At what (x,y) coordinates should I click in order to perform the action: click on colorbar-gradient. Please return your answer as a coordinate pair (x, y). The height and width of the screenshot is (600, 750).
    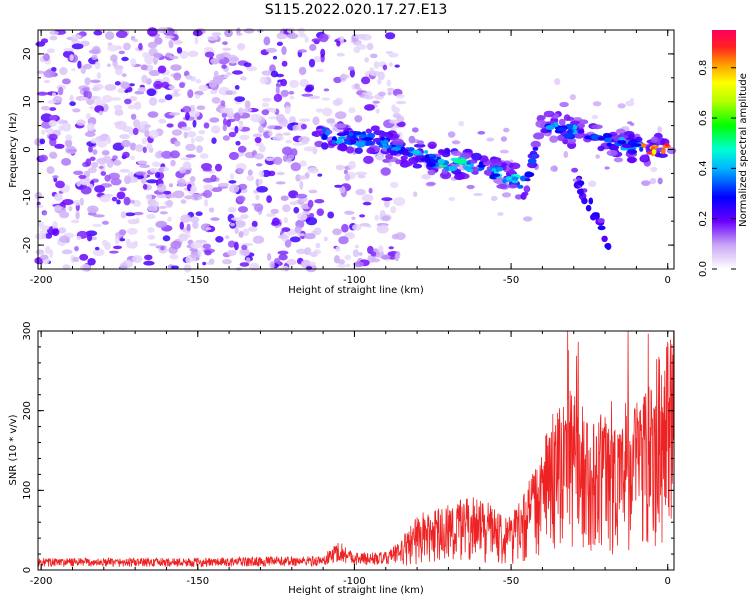
    Looking at the image, I should click on (724, 149).